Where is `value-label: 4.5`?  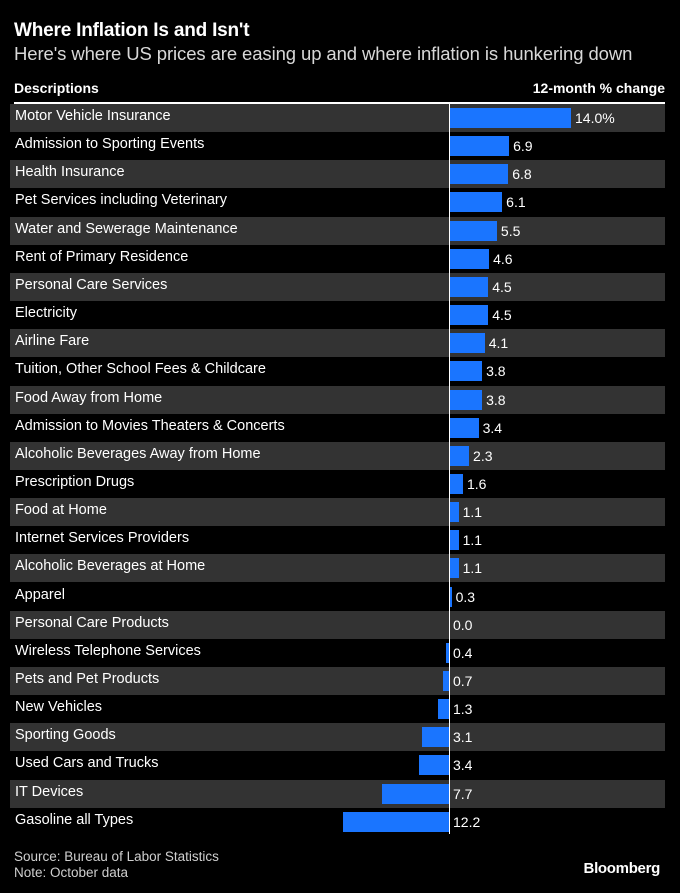
value-label: 4.5 is located at coordinates (502, 286).